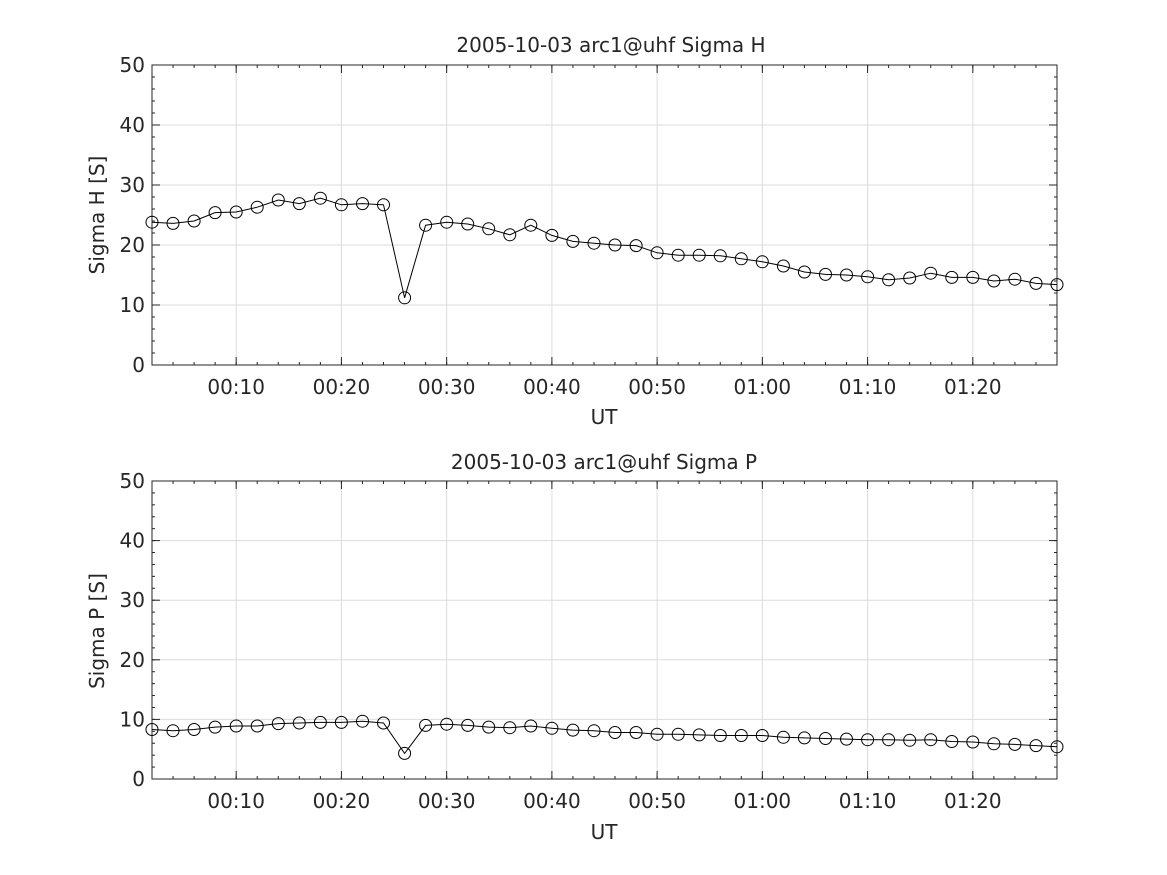 This screenshot has height=875, width=1167. What do you see at coordinates (132, 65) in the screenshot?
I see `y-tick-label: 50` at bounding box center [132, 65].